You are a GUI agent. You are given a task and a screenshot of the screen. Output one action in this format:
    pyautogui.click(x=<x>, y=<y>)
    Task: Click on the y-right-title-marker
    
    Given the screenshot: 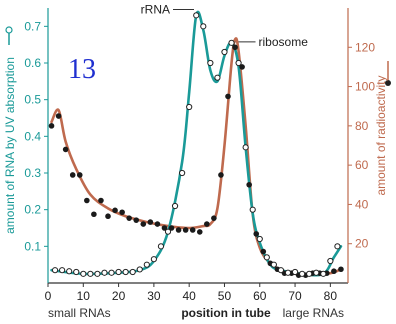 What is the action you would take?
    pyautogui.click(x=388, y=83)
    